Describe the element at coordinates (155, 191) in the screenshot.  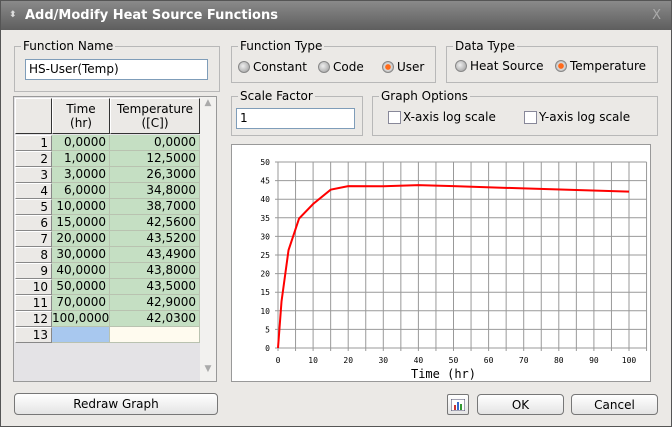
I see `cell-temperature: 34,8000` at that location.